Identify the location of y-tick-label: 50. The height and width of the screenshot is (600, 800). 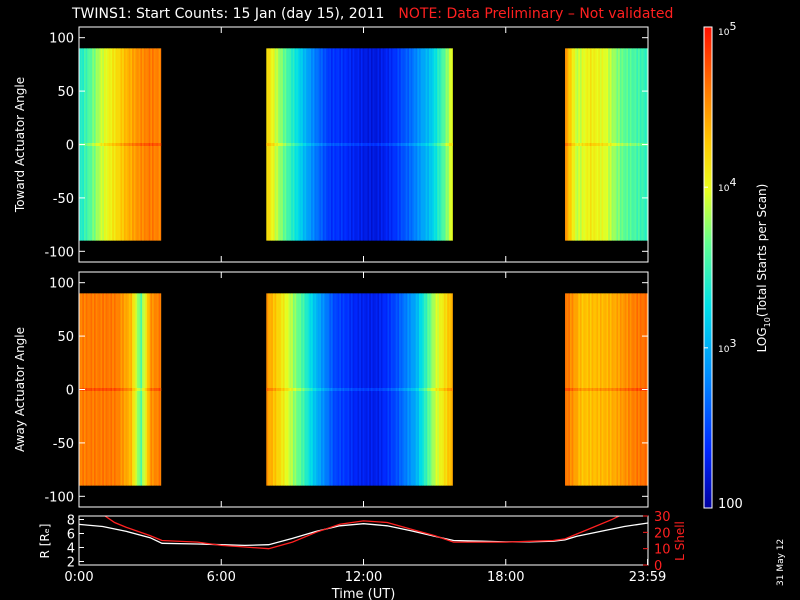
(65, 92).